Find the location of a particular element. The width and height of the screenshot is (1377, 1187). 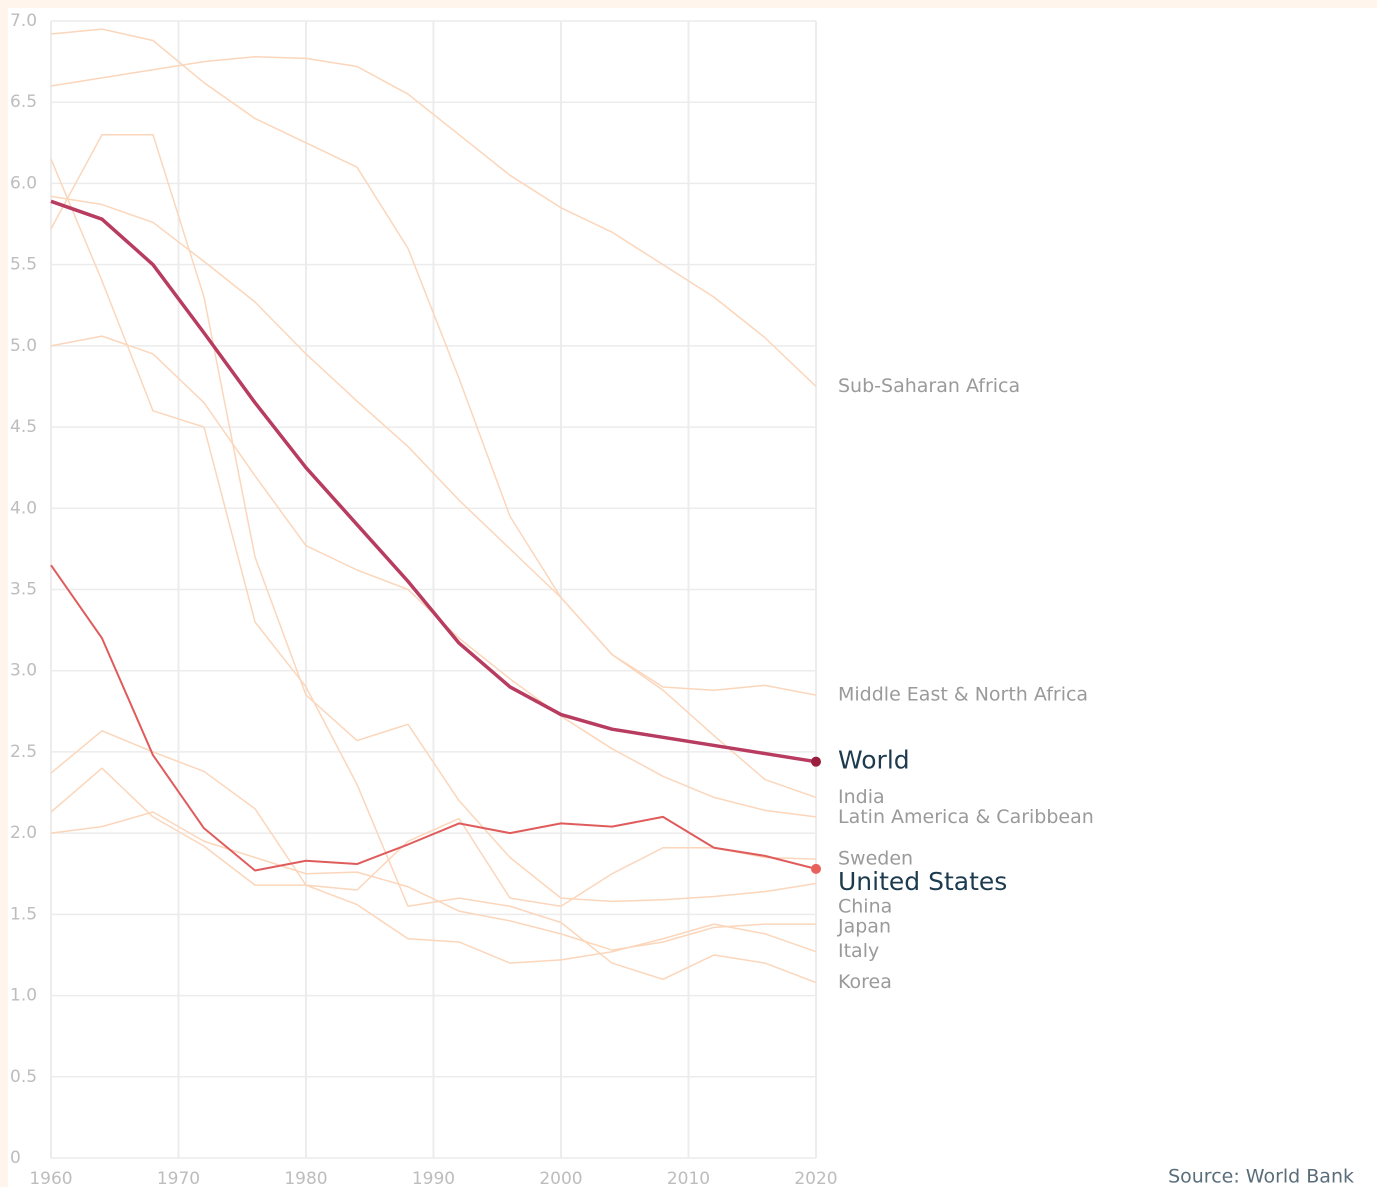

y-tick-label: 6.5 is located at coordinates (23, 102).